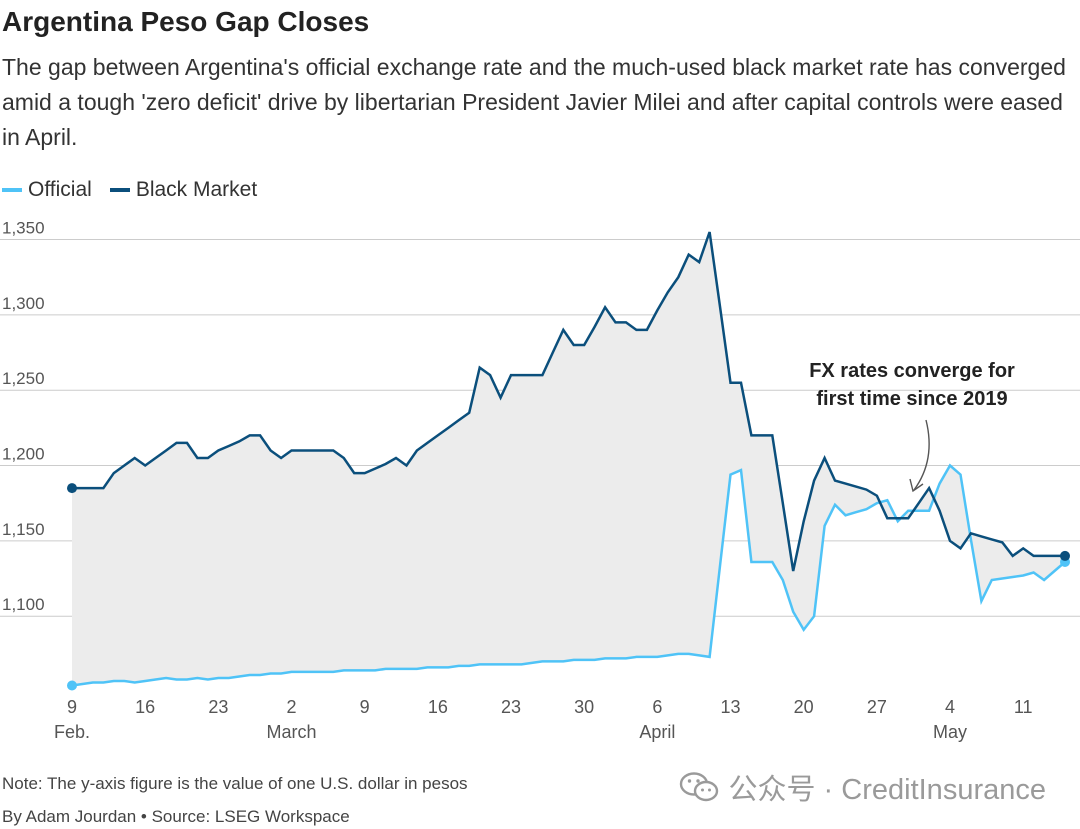 This screenshot has width=1080, height=829. I want to click on y-tick-label: 1,300, so click(23, 303).